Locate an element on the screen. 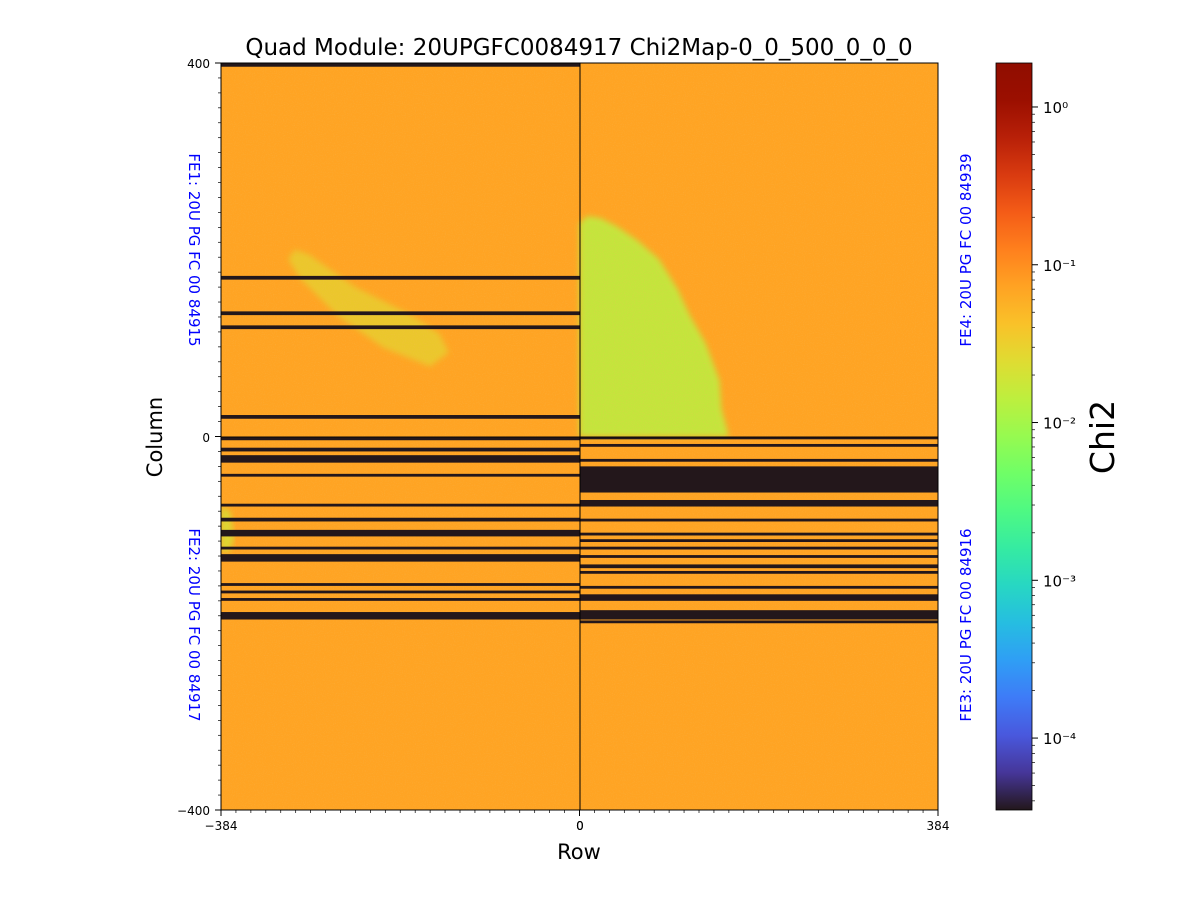 This screenshot has height=900, width=1200. fe3-label: FE3: 20U PG FC 00 84916 is located at coordinates (966, 624).